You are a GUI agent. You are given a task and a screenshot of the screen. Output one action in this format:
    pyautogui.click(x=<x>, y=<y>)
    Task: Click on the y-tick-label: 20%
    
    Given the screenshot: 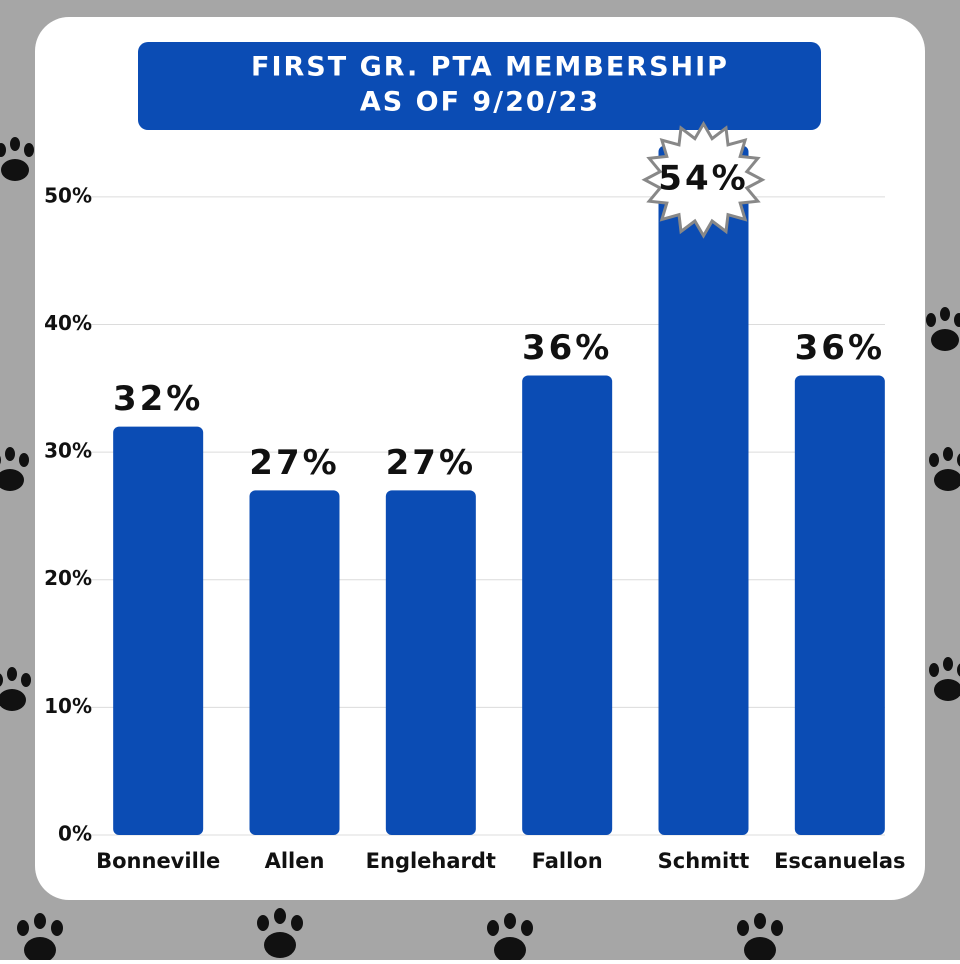 What is the action you would take?
    pyautogui.click(x=68, y=578)
    